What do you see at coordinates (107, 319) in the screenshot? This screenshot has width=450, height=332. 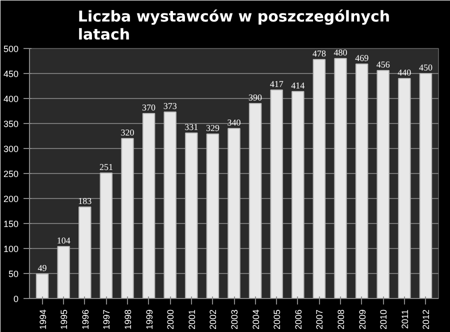 I see `x-tick-label: 1997` at bounding box center [107, 319].